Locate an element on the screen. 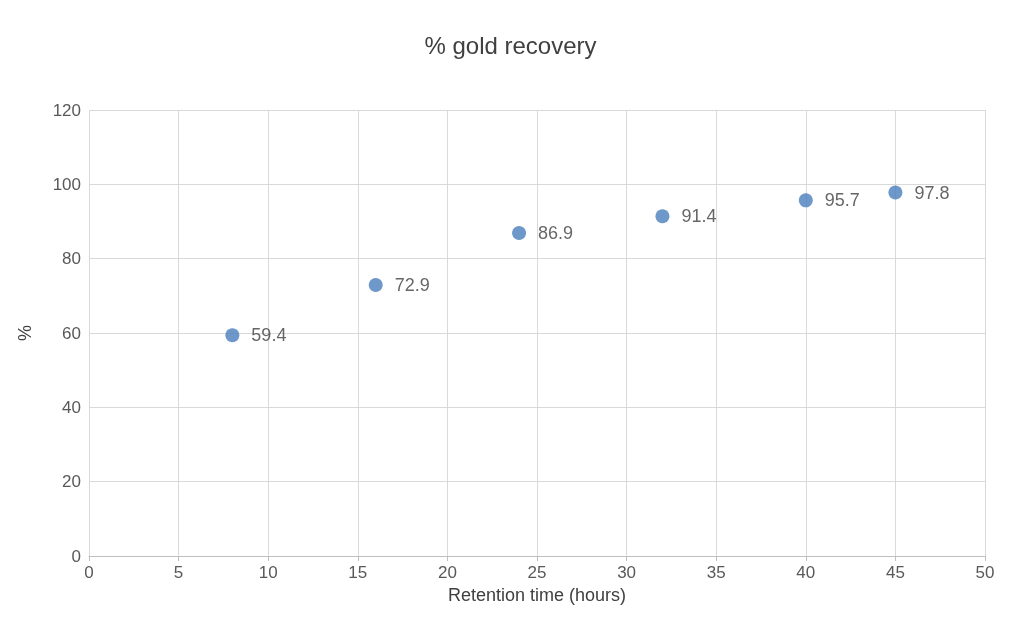  data-label: 86.9 is located at coordinates (556, 233).